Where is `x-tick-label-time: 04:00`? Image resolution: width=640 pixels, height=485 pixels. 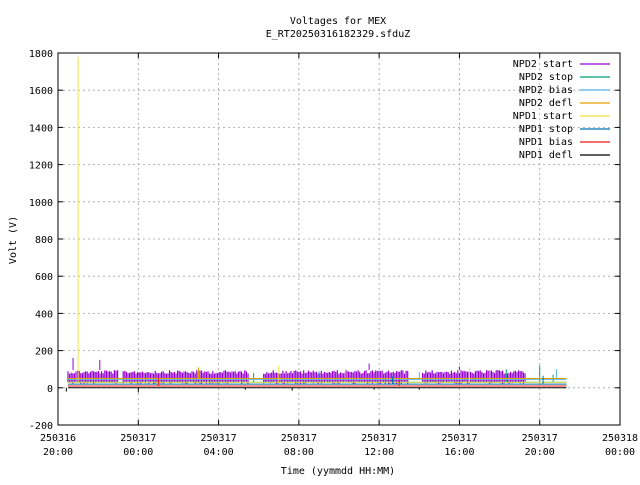
x-tick-label-time: 04:00 is located at coordinates (219, 452).